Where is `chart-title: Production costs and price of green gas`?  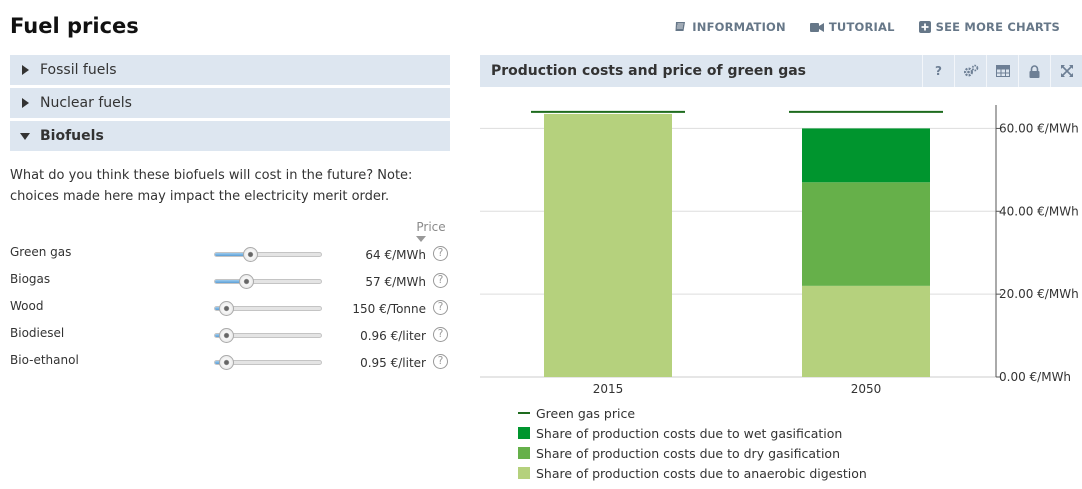
chart-title: Production costs and price of green gas is located at coordinates (649, 71).